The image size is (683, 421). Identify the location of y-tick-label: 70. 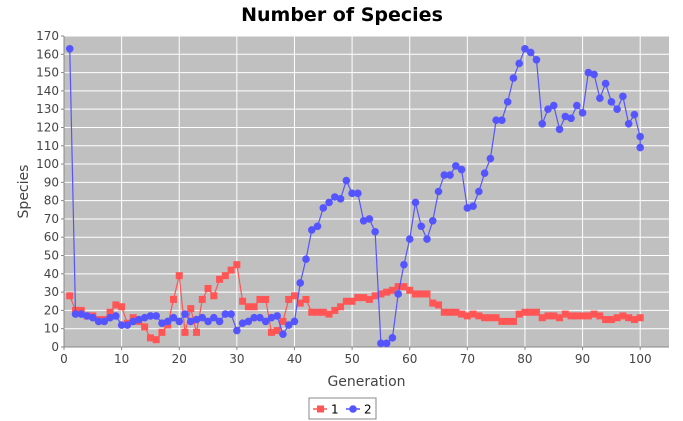
(51, 219).